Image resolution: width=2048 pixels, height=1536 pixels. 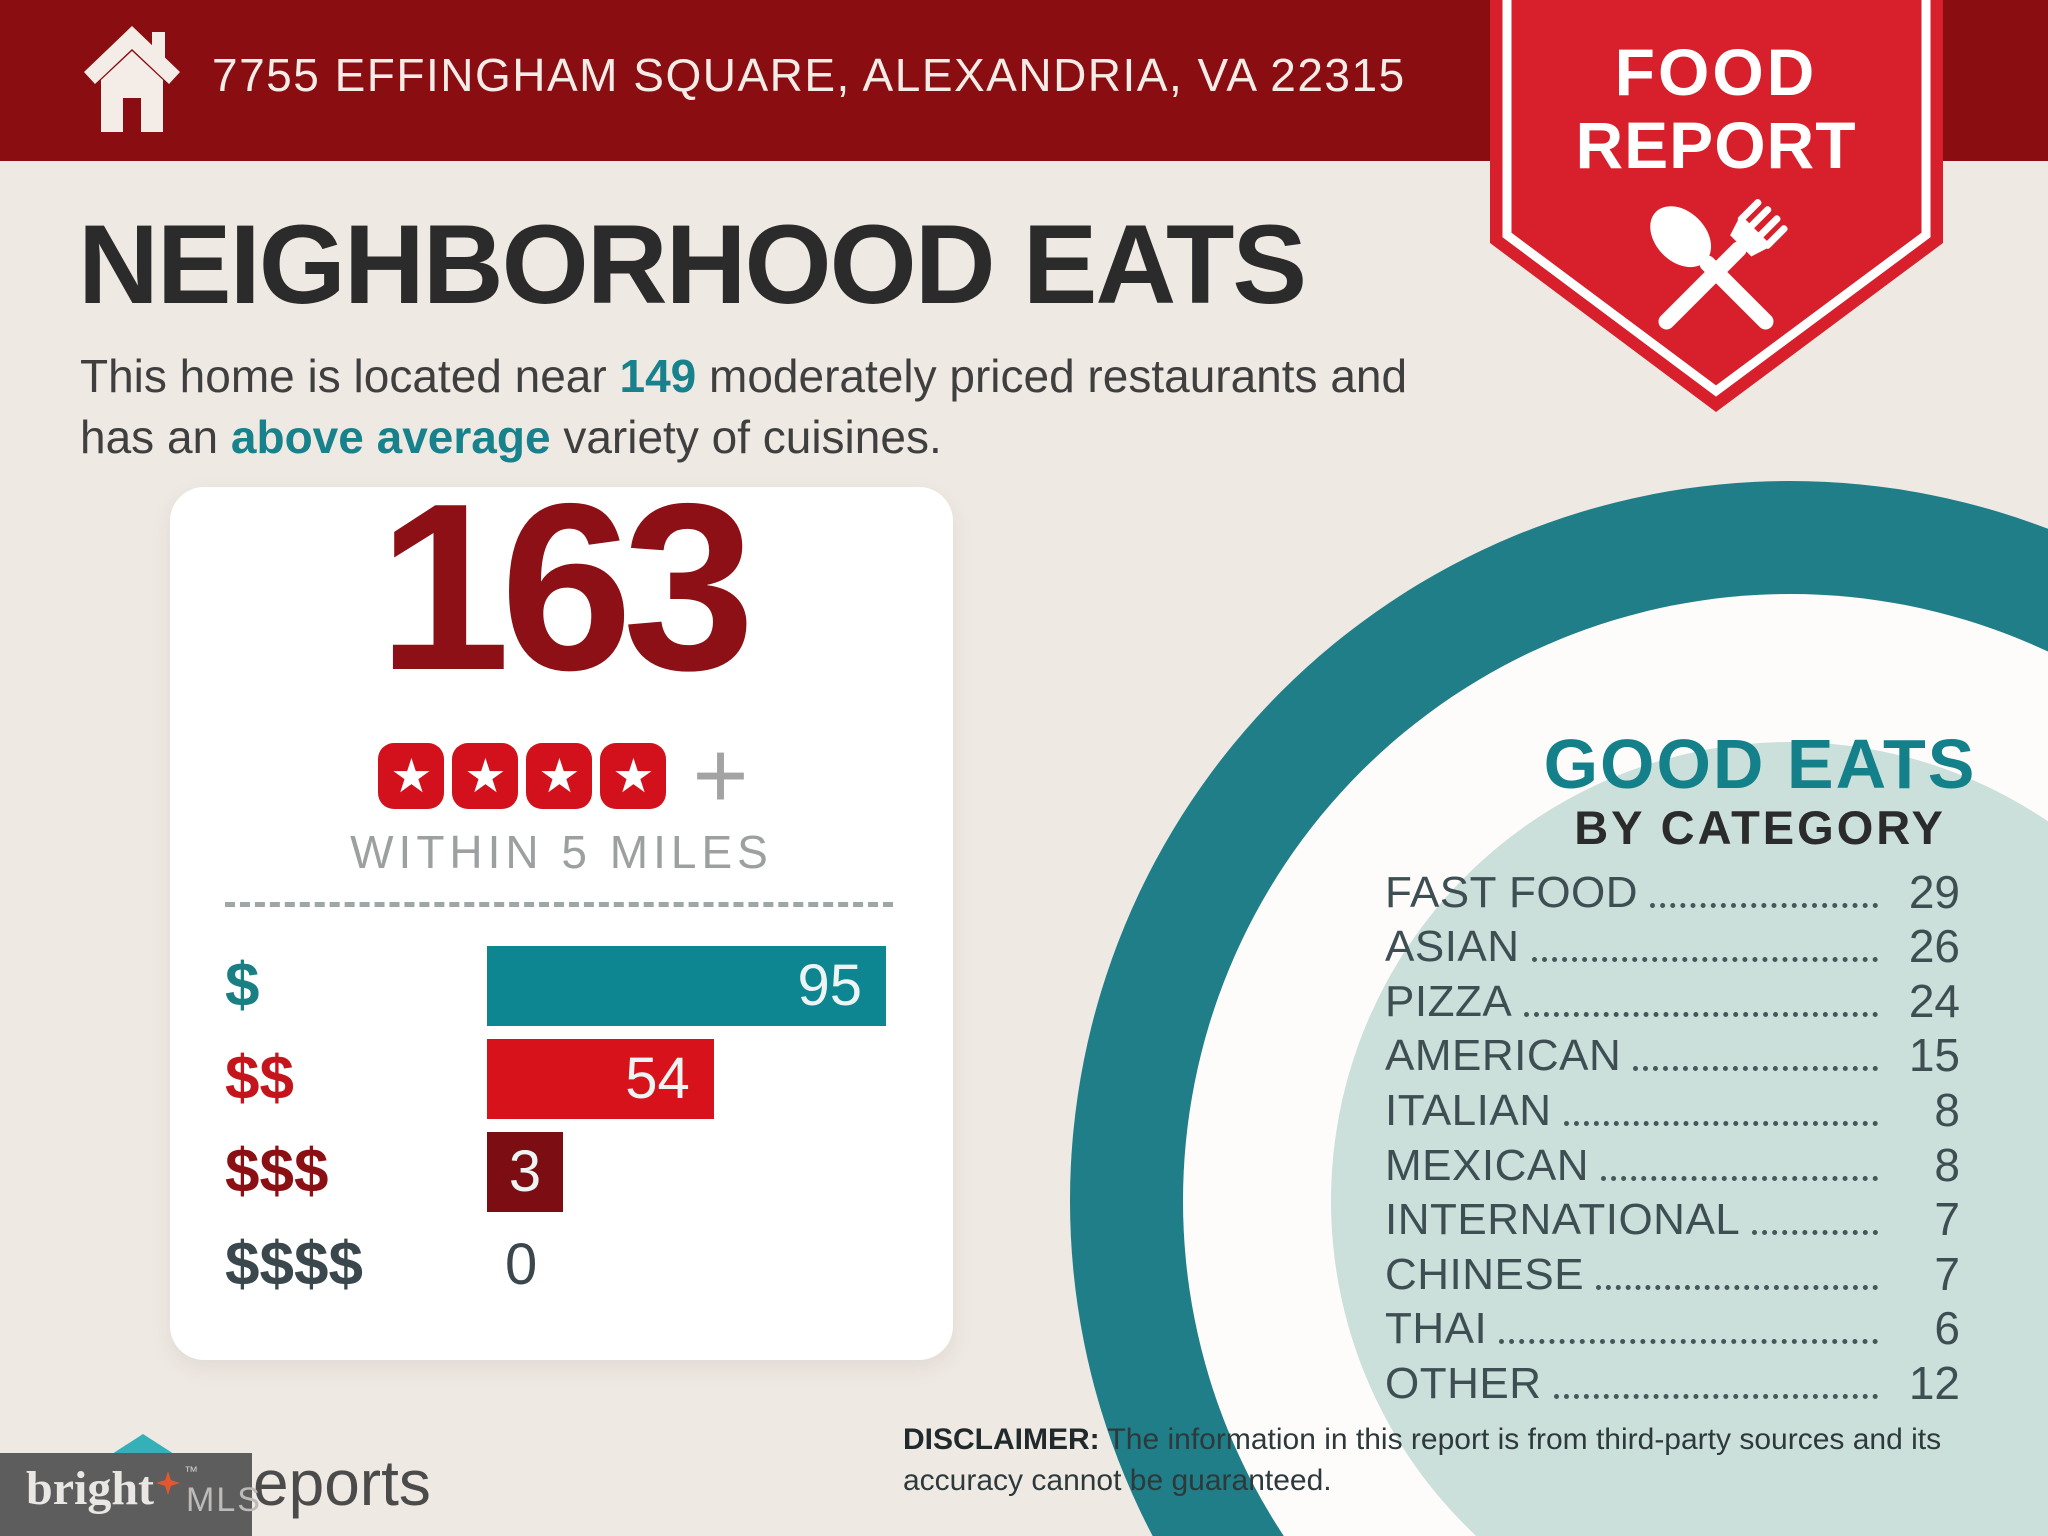 What do you see at coordinates (294, 1264) in the screenshot?
I see `price-tier-label: $$$$` at bounding box center [294, 1264].